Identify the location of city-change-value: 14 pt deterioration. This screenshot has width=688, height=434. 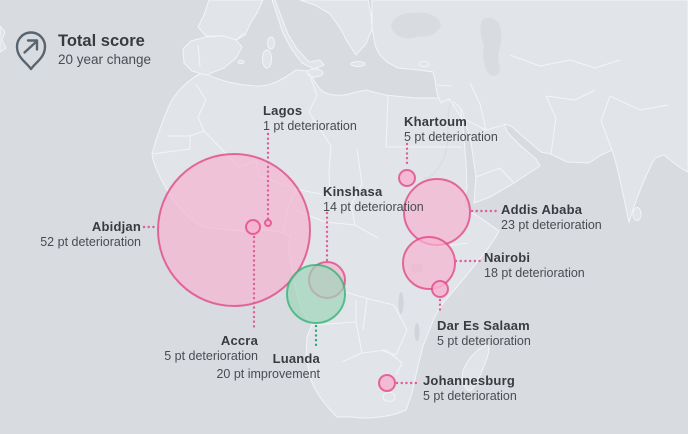
(373, 207).